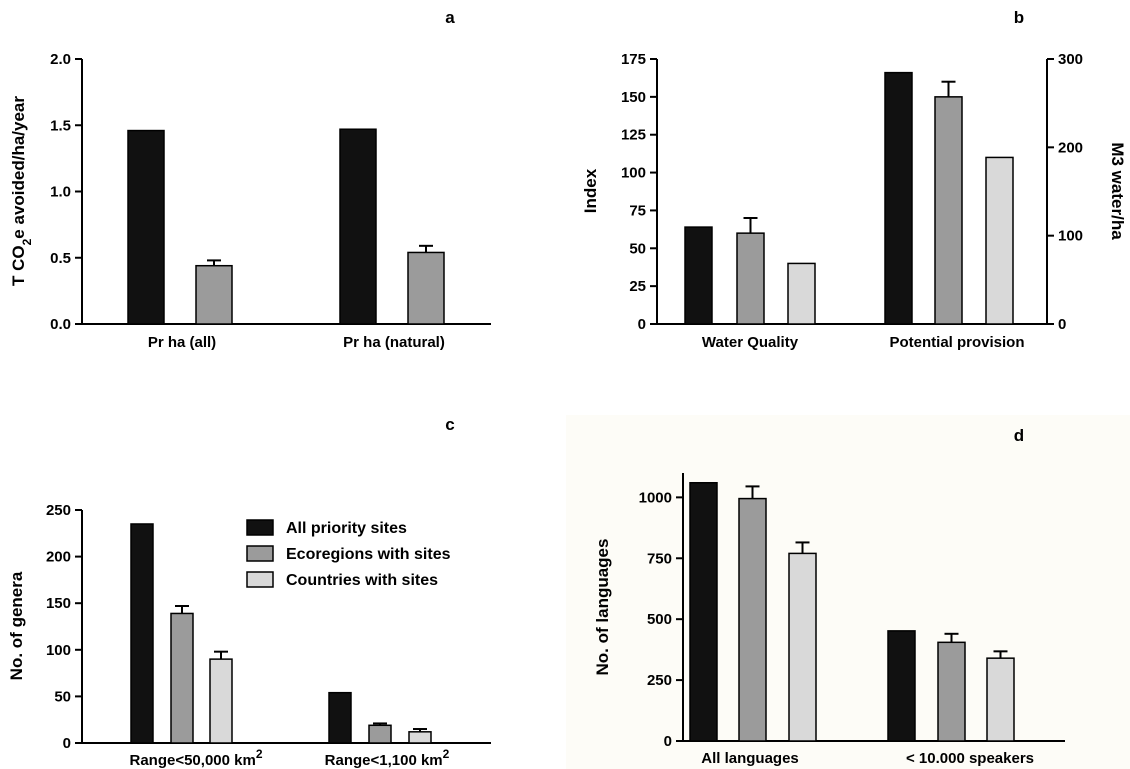 The image size is (1130, 769). What do you see at coordinates (67, 743) in the screenshot?
I see `panel-c-y-tick-label: 0` at bounding box center [67, 743].